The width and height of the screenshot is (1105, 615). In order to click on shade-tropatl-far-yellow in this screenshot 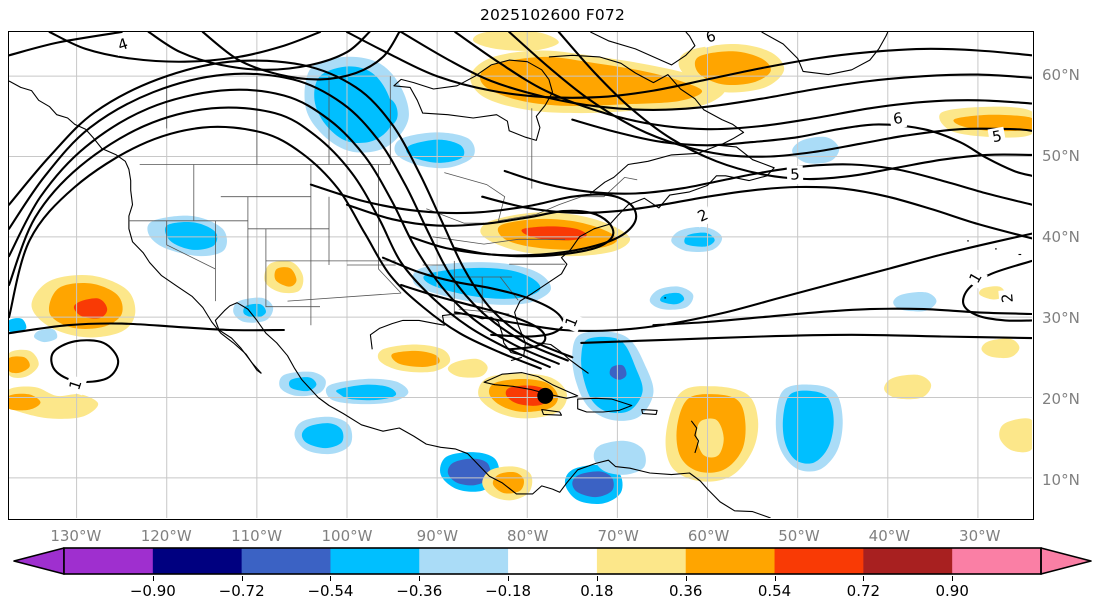, I will do `click(1015, 435)`.